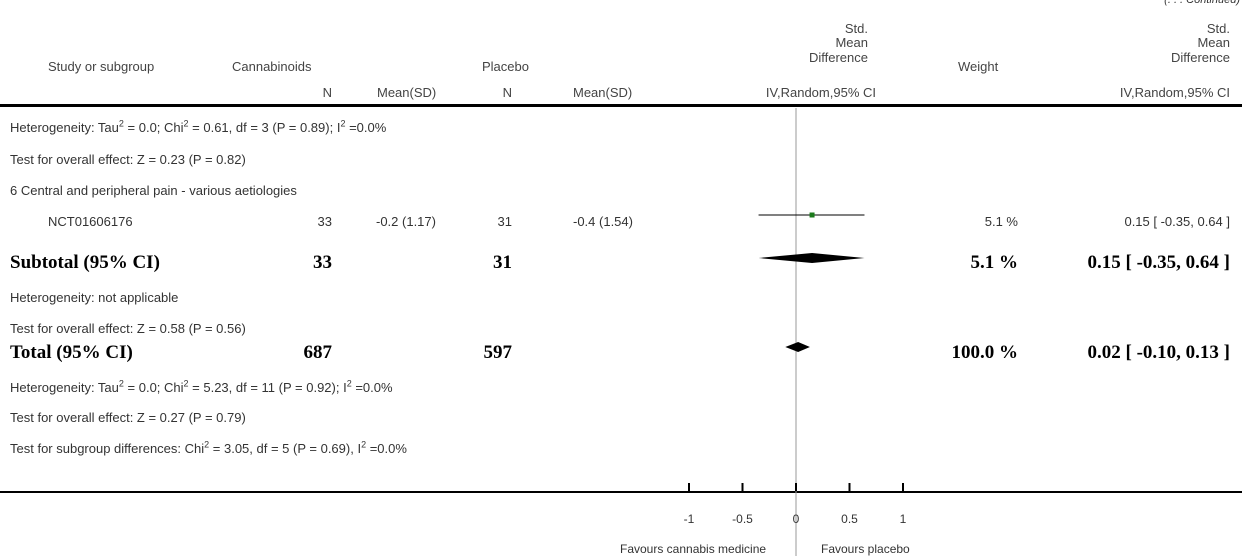 The height and width of the screenshot is (557, 1242). Describe the element at coordinates (327, 92) in the screenshot. I see `header-n1: N` at that location.